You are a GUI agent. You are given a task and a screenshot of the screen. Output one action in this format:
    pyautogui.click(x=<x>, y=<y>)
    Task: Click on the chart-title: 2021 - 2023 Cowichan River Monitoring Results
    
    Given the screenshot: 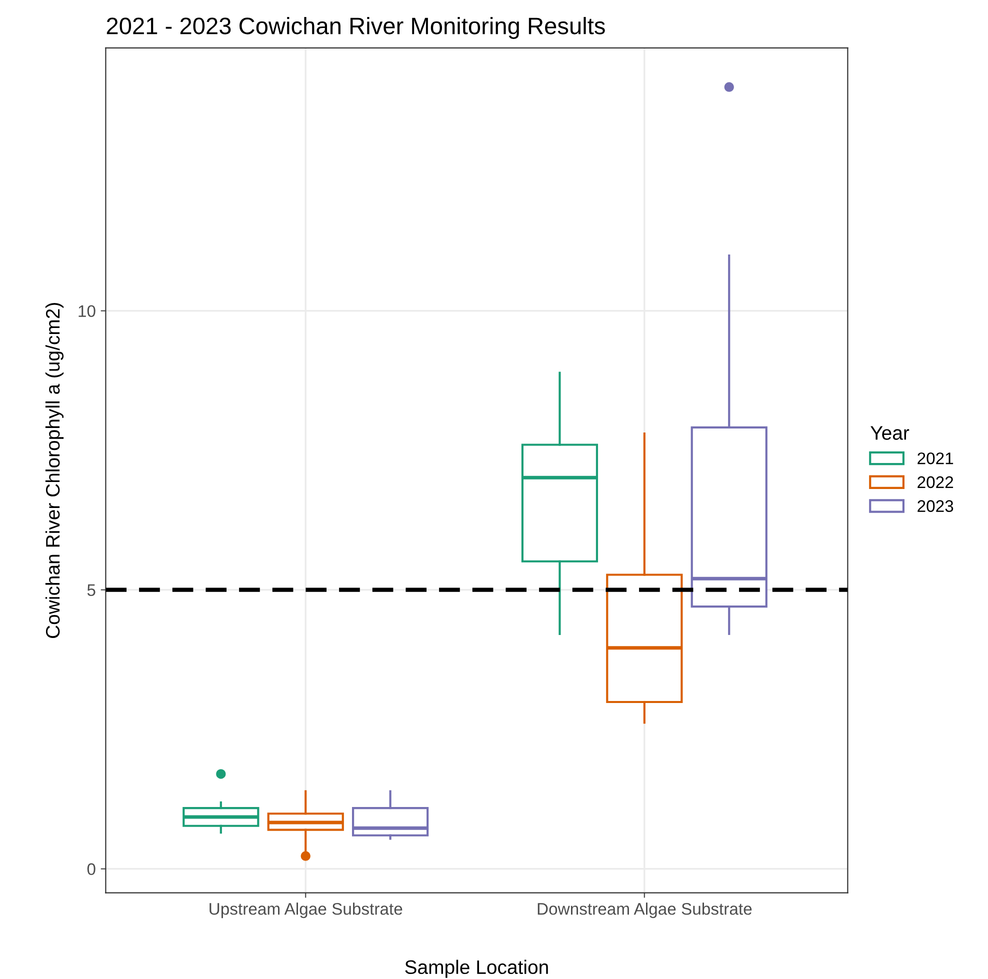 What is the action you would take?
    pyautogui.click(x=355, y=27)
    